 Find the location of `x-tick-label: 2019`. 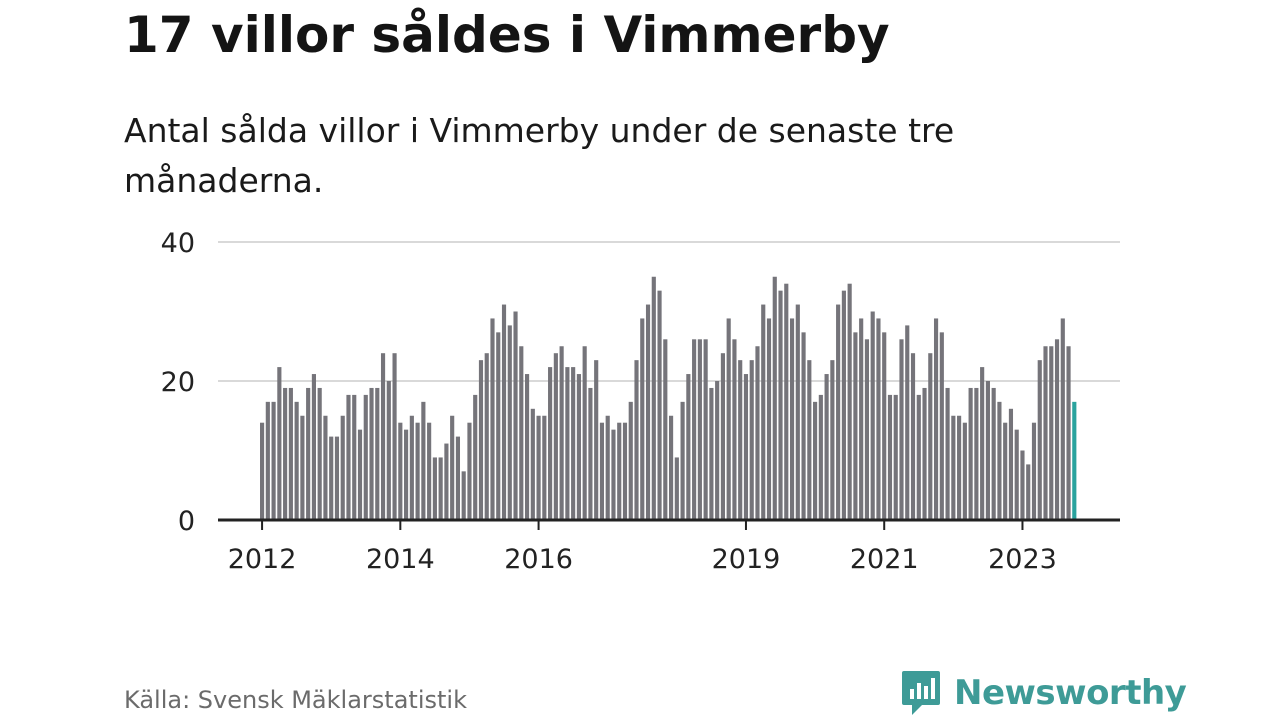

x-tick-label: 2019 is located at coordinates (746, 559).